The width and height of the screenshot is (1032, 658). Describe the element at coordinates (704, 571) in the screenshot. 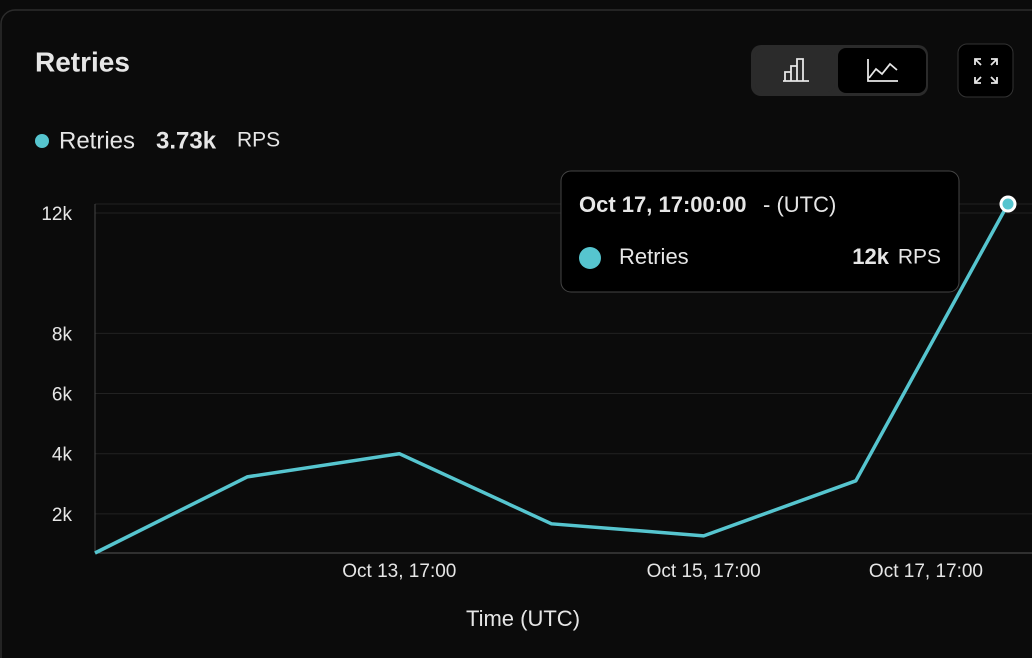

I see `x-tick-label: Oct 15, 17:00` at that location.